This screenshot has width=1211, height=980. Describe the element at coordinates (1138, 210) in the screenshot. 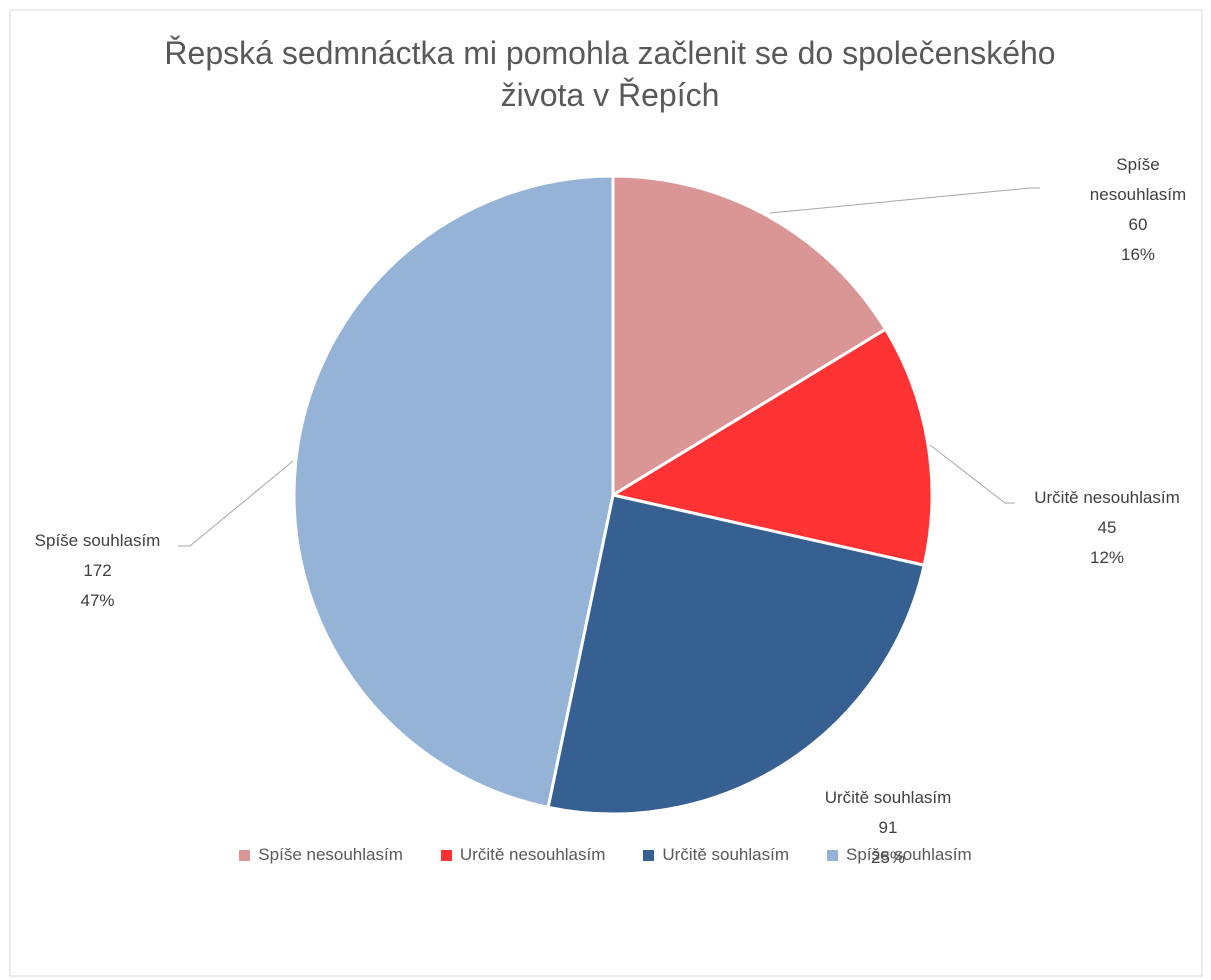

I see `data-label: Spíše nesouhlasím 60 16%` at that location.